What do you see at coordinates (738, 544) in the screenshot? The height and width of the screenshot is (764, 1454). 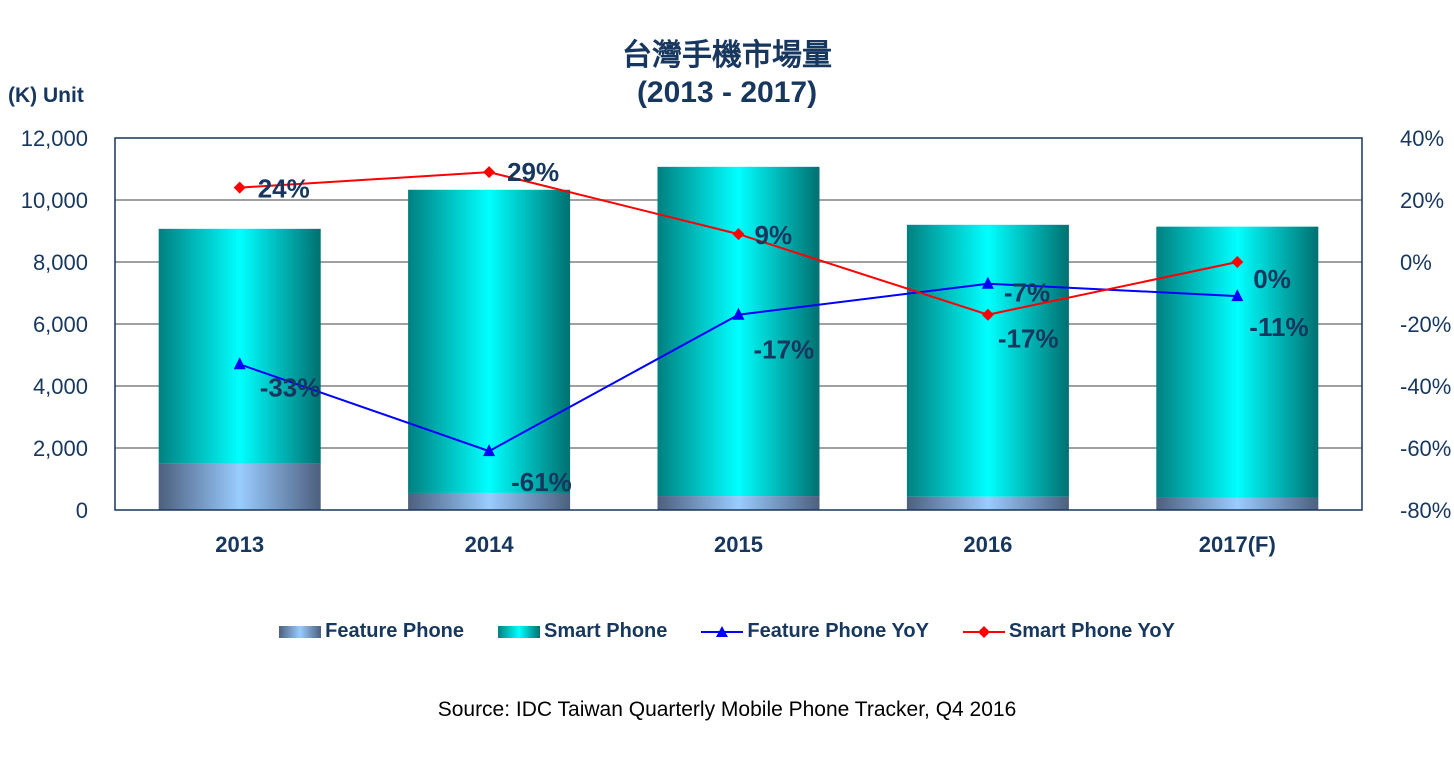 I see `x-tick-label: 2015` at bounding box center [738, 544].